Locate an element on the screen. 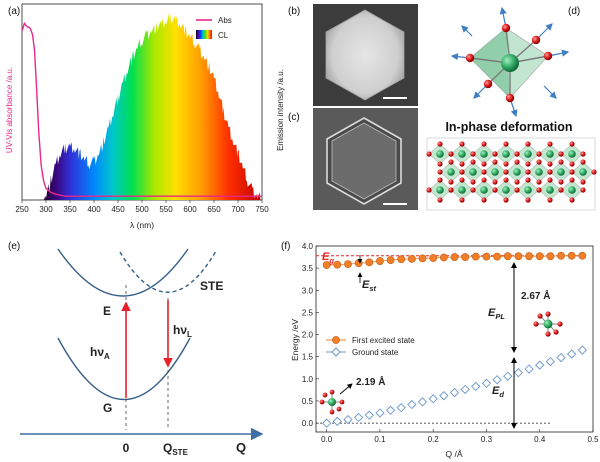  panel-c: (c) is located at coordinates (353, 159).